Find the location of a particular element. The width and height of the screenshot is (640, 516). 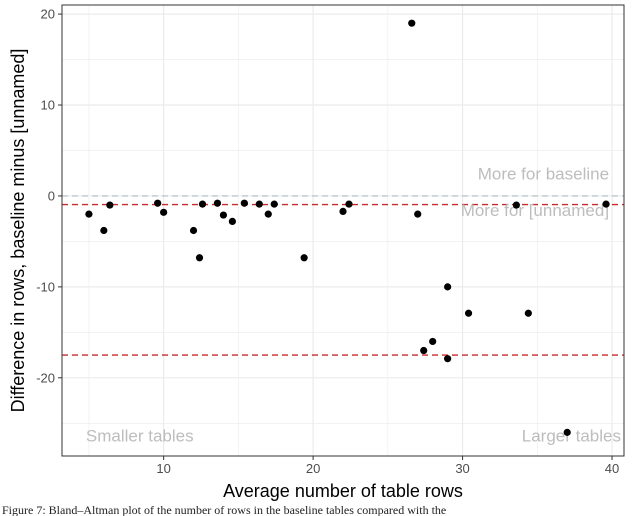

x-tick-label: 20 is located at coordinates (313, 468).